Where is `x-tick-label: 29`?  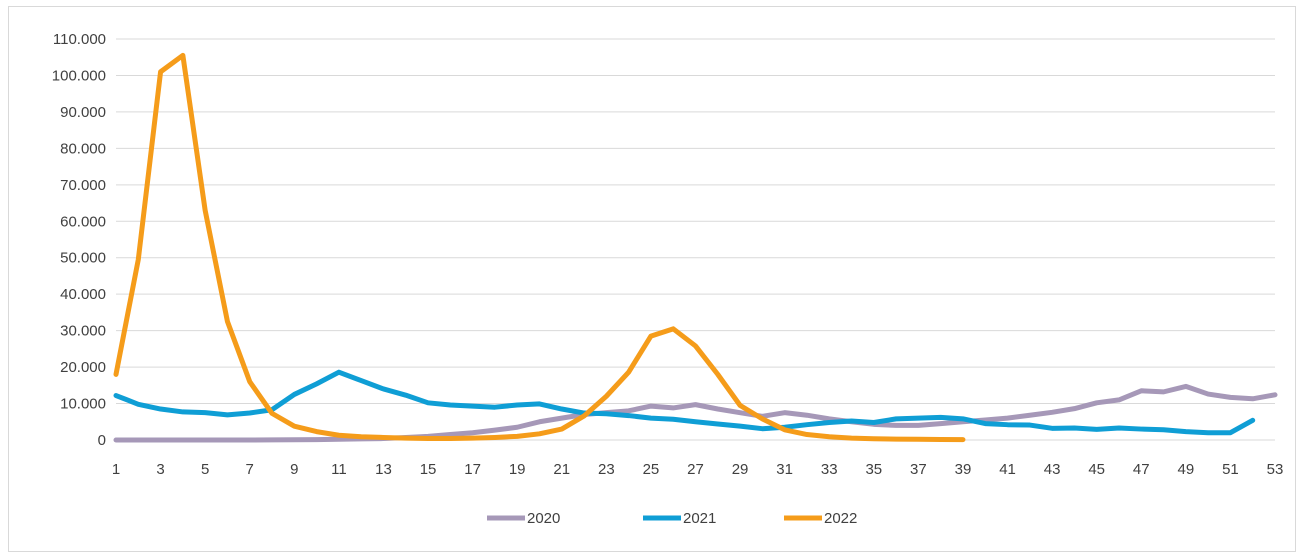
x-tick-label: 29 is located at coordinates (740, 469).